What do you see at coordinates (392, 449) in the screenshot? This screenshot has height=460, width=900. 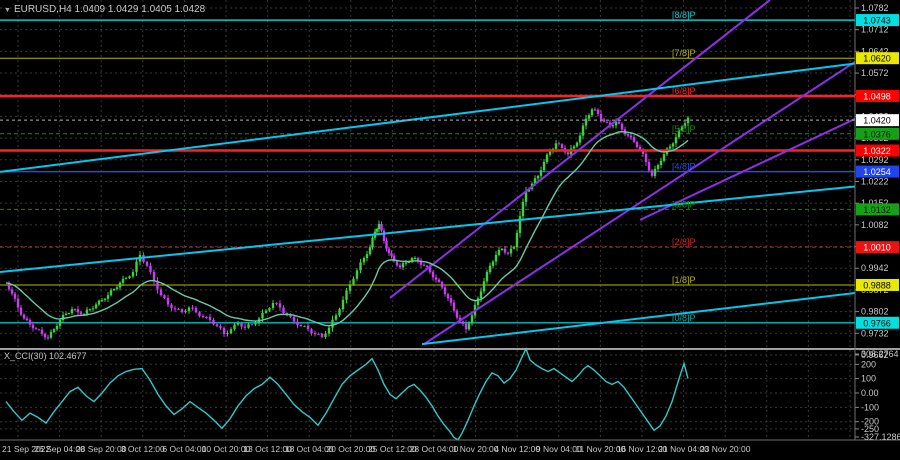 I see `time-label: 25 Oct 12:00` at bounding box center [392, 449].